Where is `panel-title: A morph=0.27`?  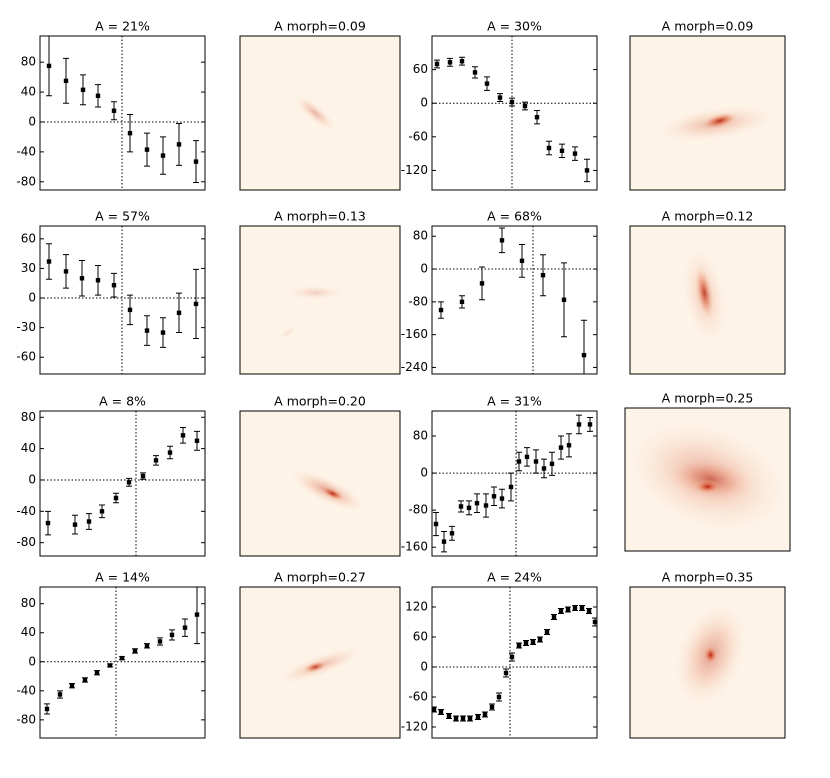 panel-title: A morph=0.27 is located at coordinates (320, 577).